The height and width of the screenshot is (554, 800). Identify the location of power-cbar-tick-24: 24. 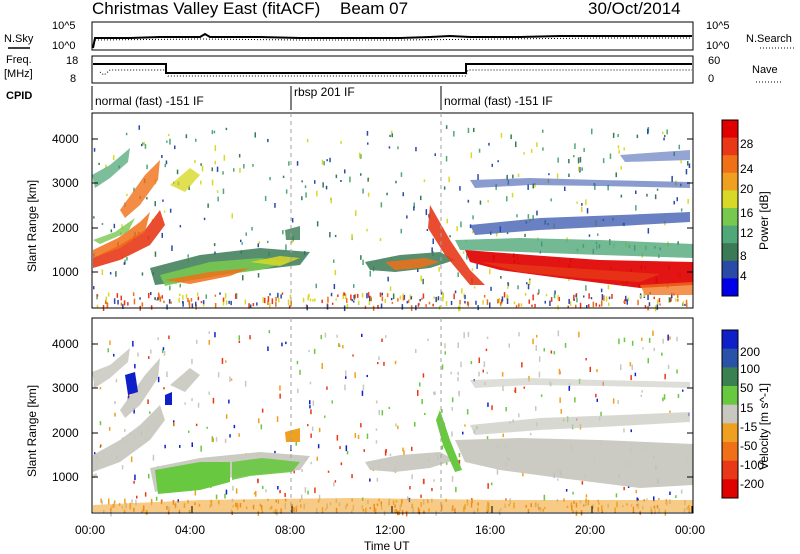
(747, 169).